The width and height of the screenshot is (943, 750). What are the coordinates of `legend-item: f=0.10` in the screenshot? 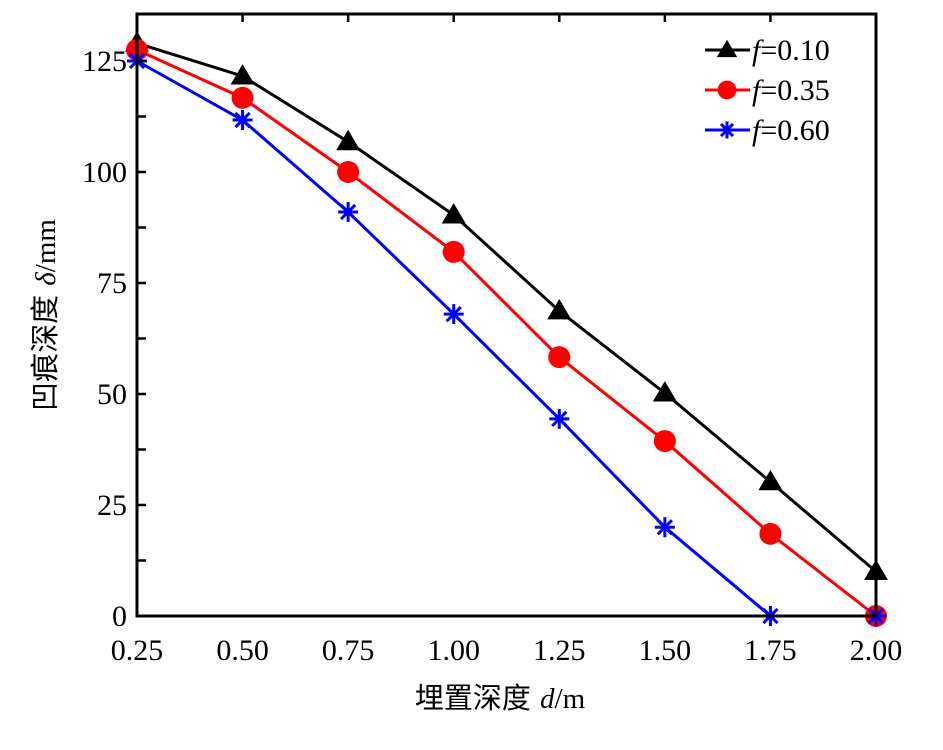 It's located at (767, 50).